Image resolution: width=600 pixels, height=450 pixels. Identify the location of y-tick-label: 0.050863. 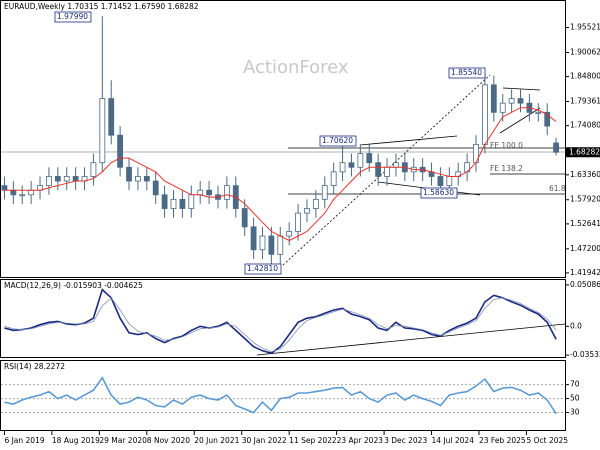
(585, 284).